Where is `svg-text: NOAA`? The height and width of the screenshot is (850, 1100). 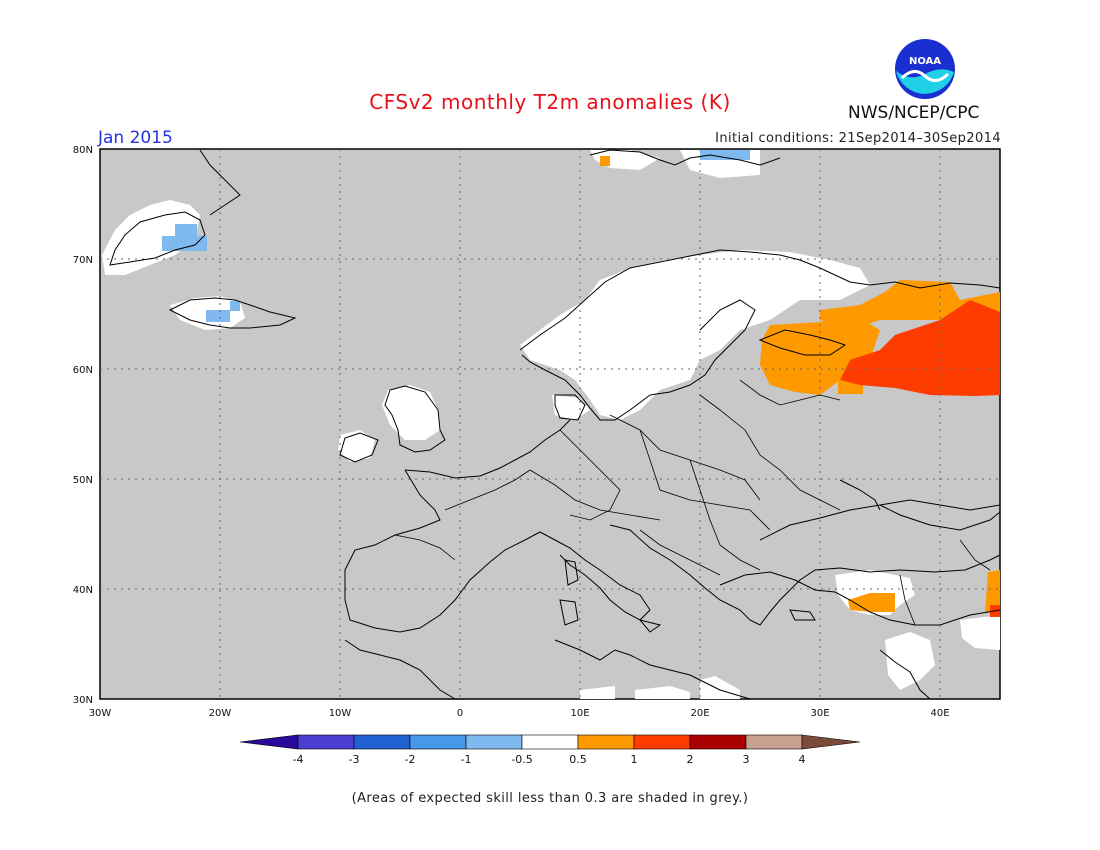
svg-text: NOAA is located at coordinates (925, 61).